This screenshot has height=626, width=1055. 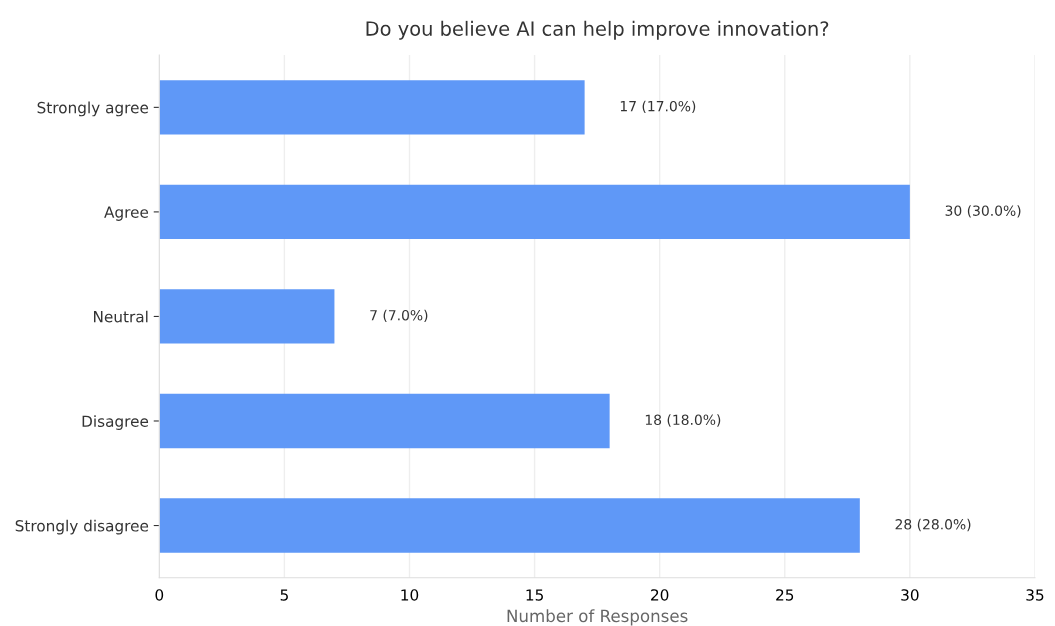 I want to click on x-tick-label: 20, so click(x=660, y=595).